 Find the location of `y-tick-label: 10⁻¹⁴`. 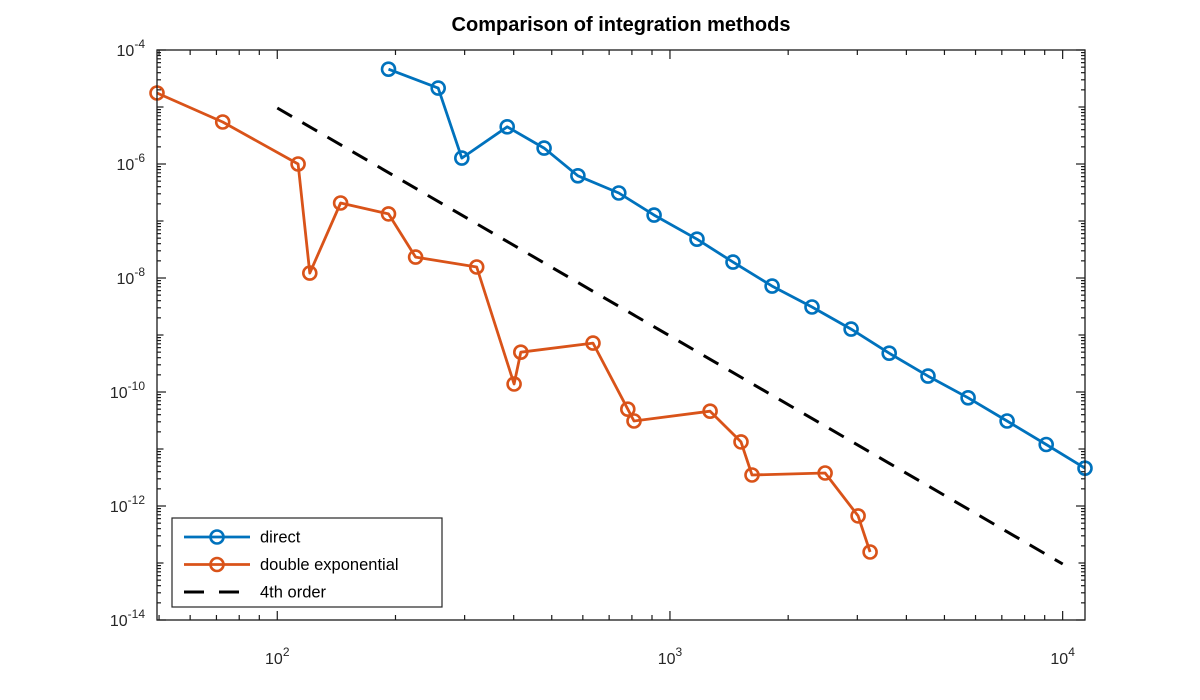

y-tick-label: 10⁻¹⁴ is located at coordinates (127, 618).